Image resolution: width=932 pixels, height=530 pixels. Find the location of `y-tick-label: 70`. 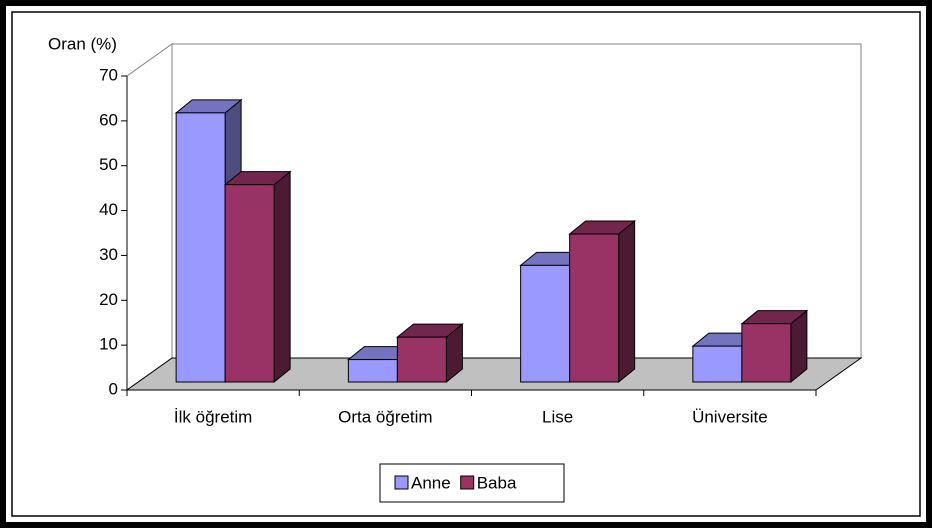

y-tick-label: 70 is located at coordinates (108, 74).